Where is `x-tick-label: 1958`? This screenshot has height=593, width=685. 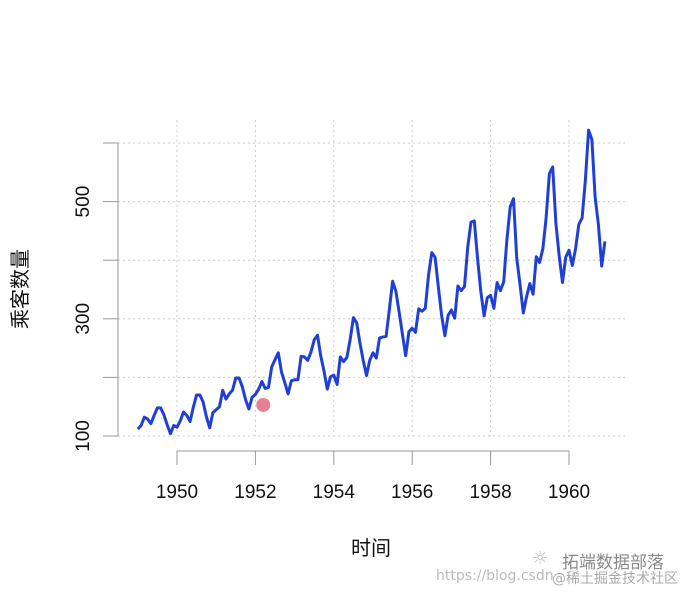
x-tick-label: 1958 is located at coordinates (490, 492).